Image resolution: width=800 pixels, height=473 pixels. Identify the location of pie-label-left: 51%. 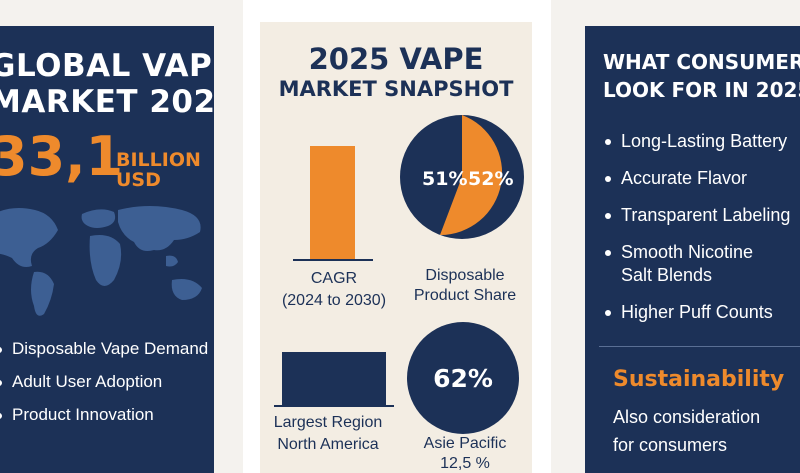
(444, 179).